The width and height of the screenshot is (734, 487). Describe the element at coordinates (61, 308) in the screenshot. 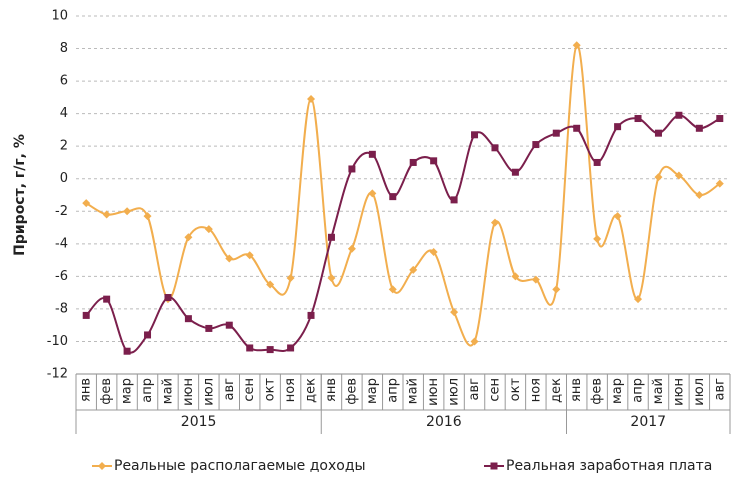

I see `y-tick-label: -8` at that location.